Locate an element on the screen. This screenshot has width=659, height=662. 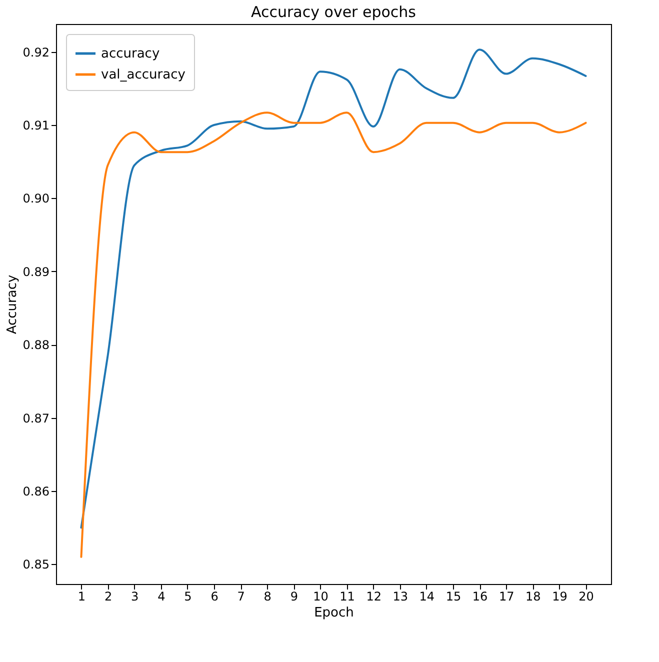
x-tick-label: 16 is located at coordinates (480, 597).